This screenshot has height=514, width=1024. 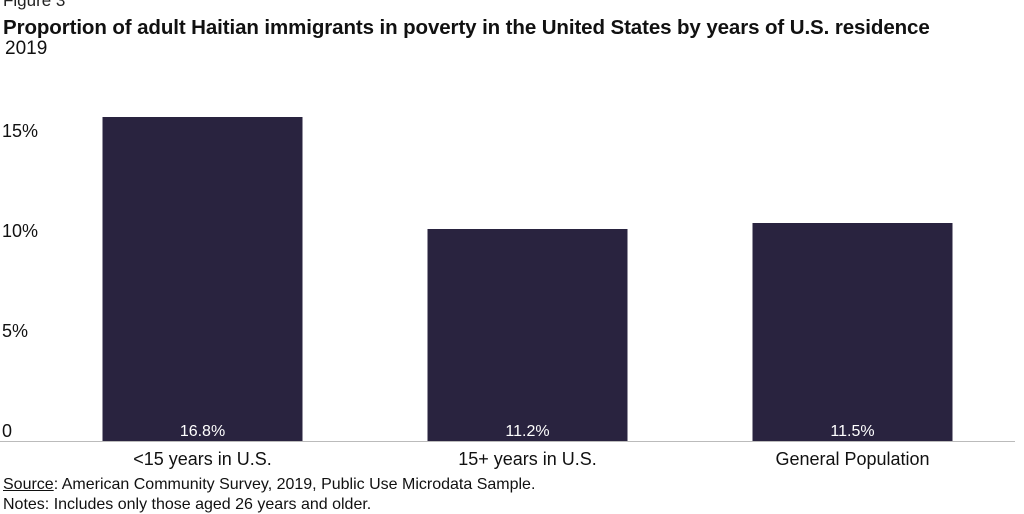 What do you see at coordinates (202, 459) in the screenshot?
I see `x-tick-label: <15 years in U.S.` at bounding box center [202, 459].